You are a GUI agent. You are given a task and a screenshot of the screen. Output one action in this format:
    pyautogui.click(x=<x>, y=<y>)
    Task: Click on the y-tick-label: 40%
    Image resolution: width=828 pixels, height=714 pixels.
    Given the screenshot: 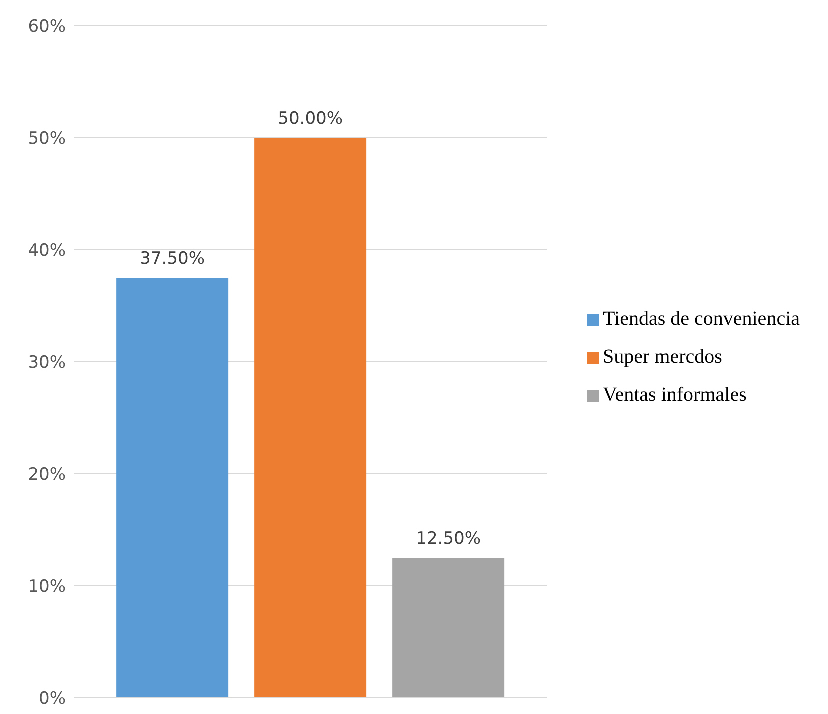 What is the action you would take?
    pyautogui.click(x=47, y=251)
    